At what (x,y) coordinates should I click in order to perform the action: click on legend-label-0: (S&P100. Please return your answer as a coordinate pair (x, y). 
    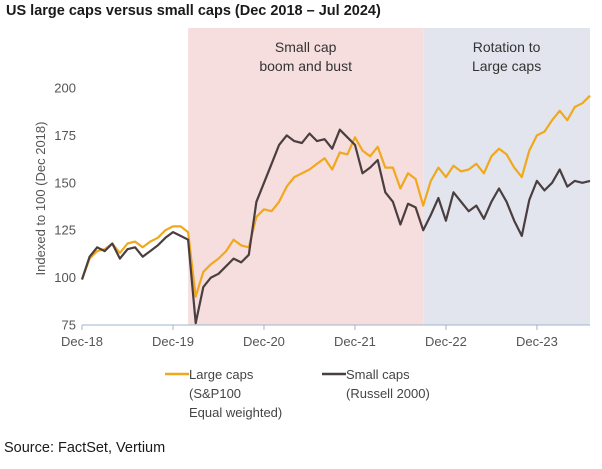
    Looking at the image, I should click on (215, 393).